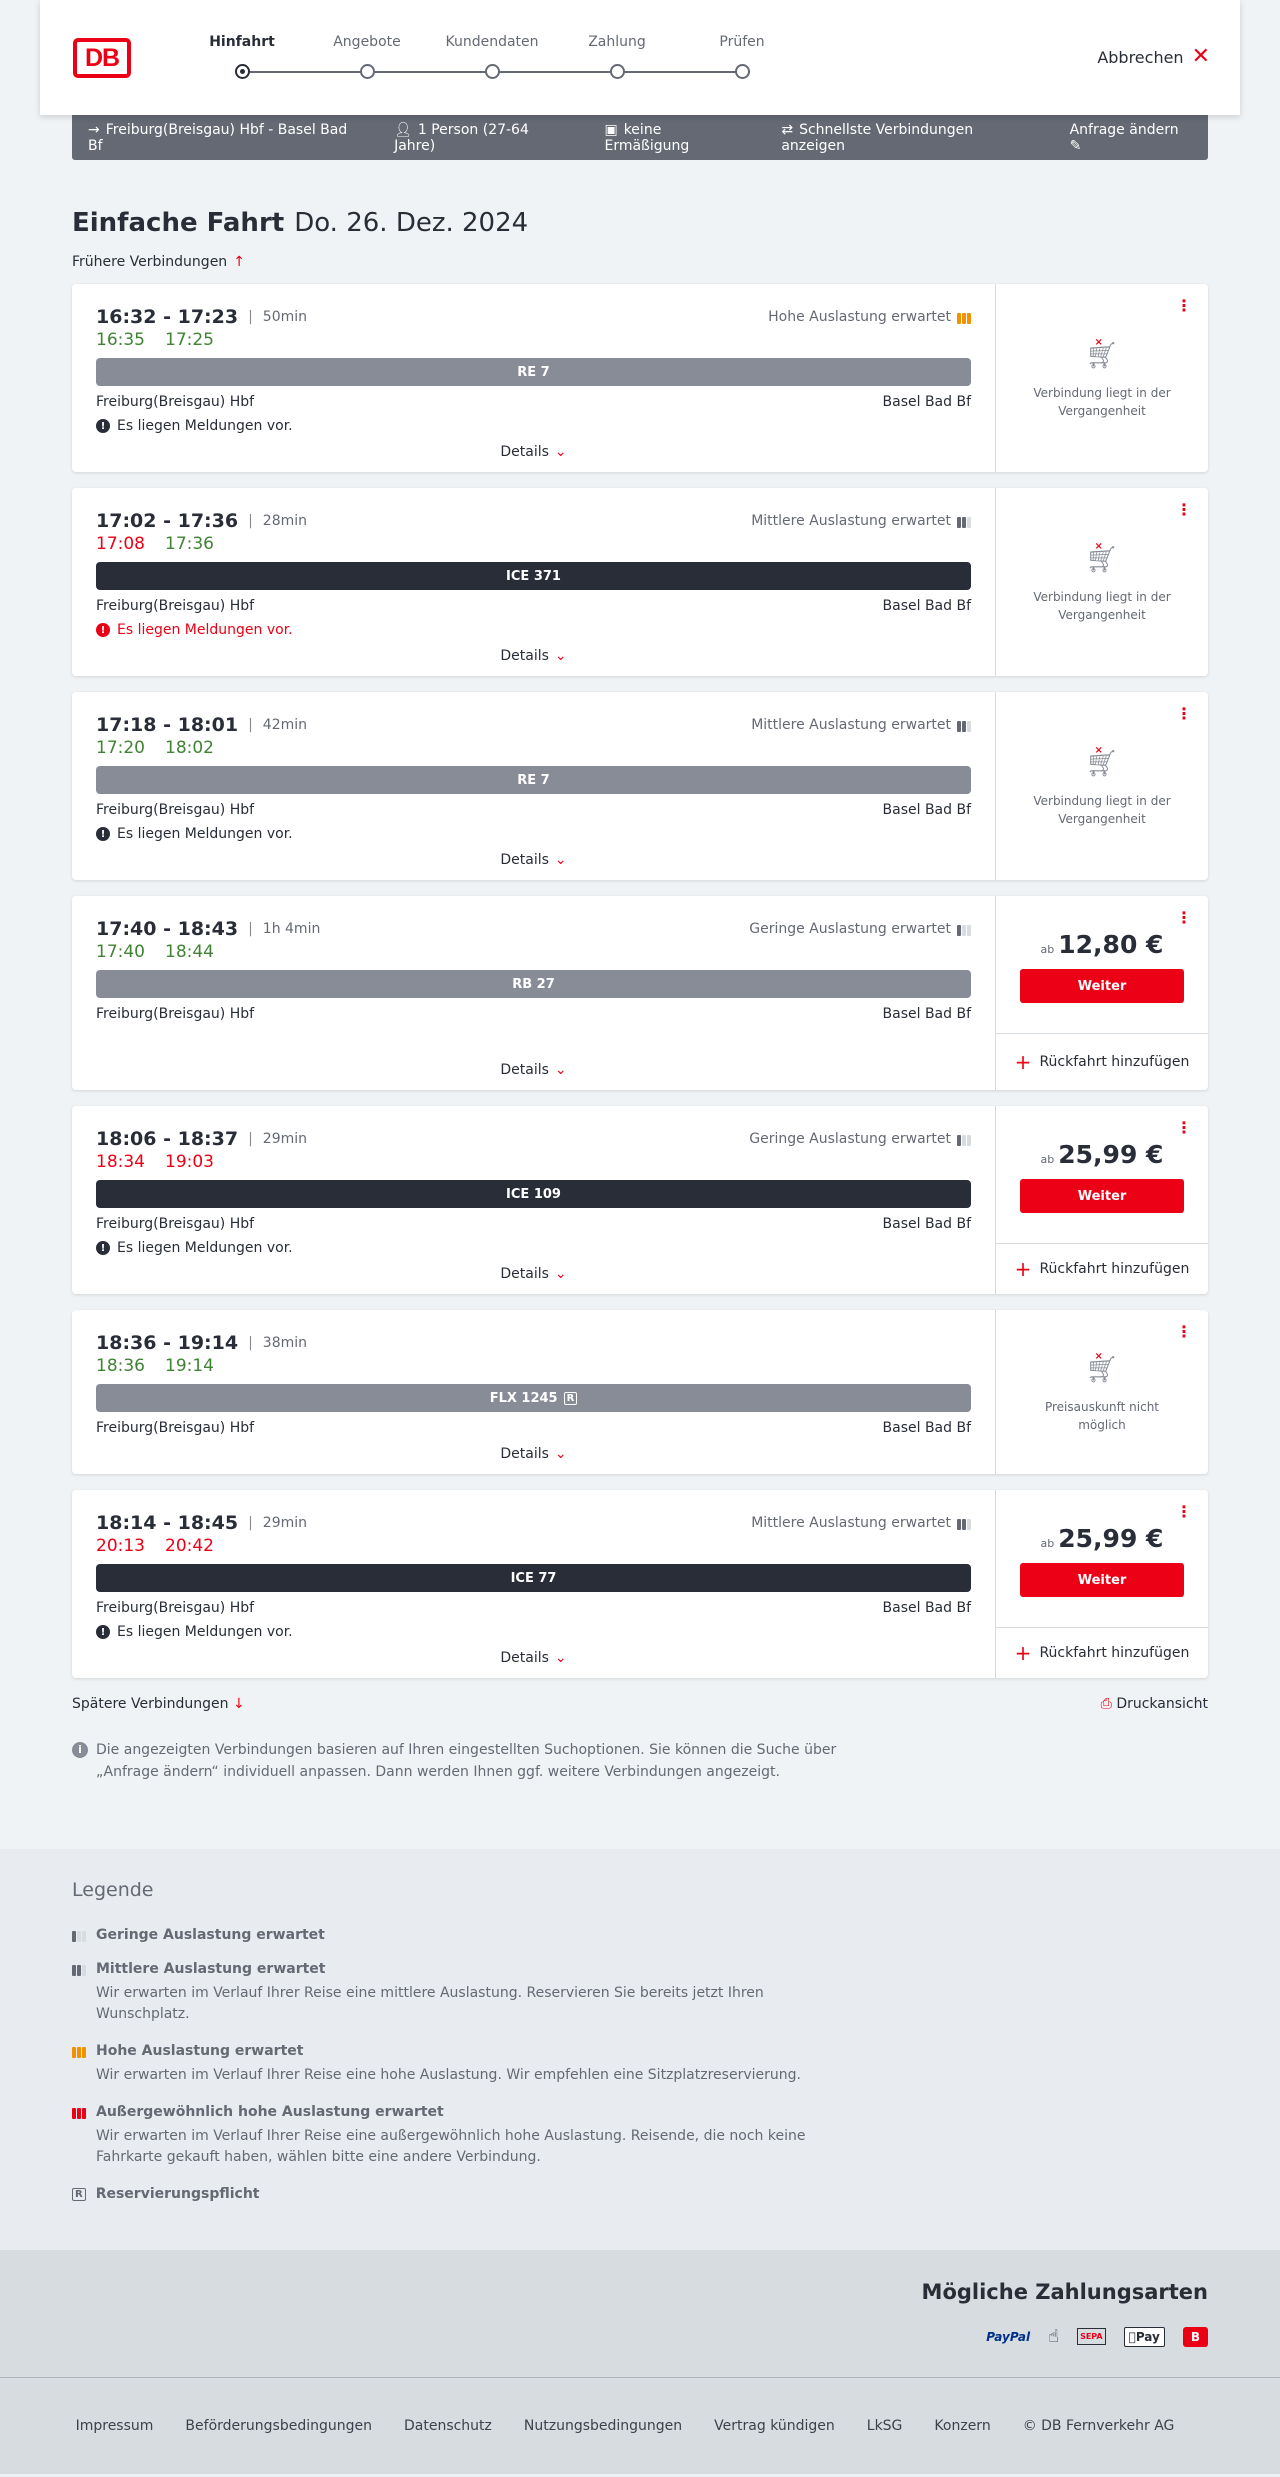  What do you see at coordinates (533, 576) in the screenshot?
I see `train-bar: ICE 371` at bounding box center [533, 576].